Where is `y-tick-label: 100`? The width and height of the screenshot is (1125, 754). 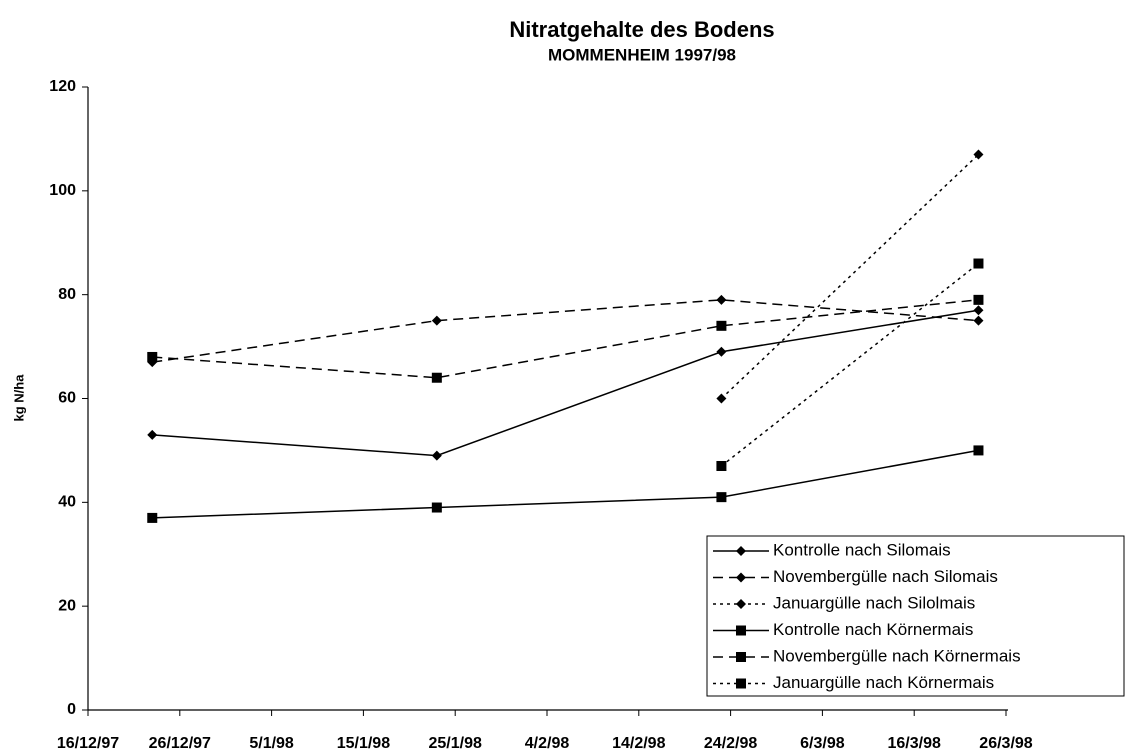 y-tick-label: 100 is located at coordinates (62, 190).